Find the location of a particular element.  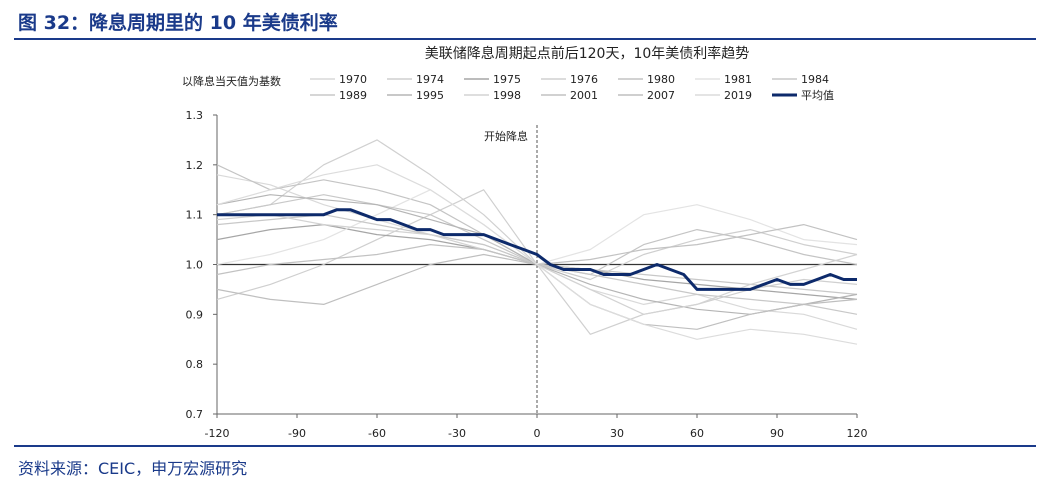

series-line-average is located at coordinates (537, 249).